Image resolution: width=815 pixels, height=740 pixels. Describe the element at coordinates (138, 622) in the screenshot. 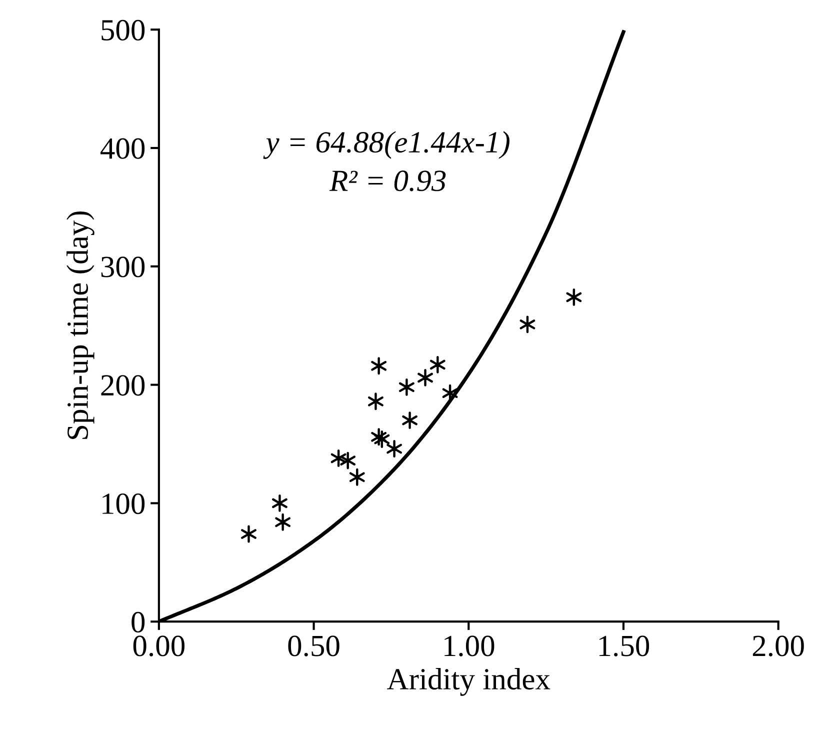

I see `y-tick-label: 0` at that location.